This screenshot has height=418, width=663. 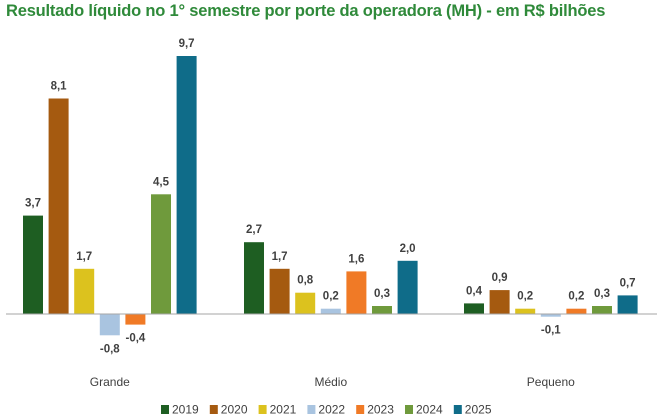 What do you see at coordinates (356, 259) in the screenshot?
I see `data-label: 1,6` at bounding box center [356, 259].